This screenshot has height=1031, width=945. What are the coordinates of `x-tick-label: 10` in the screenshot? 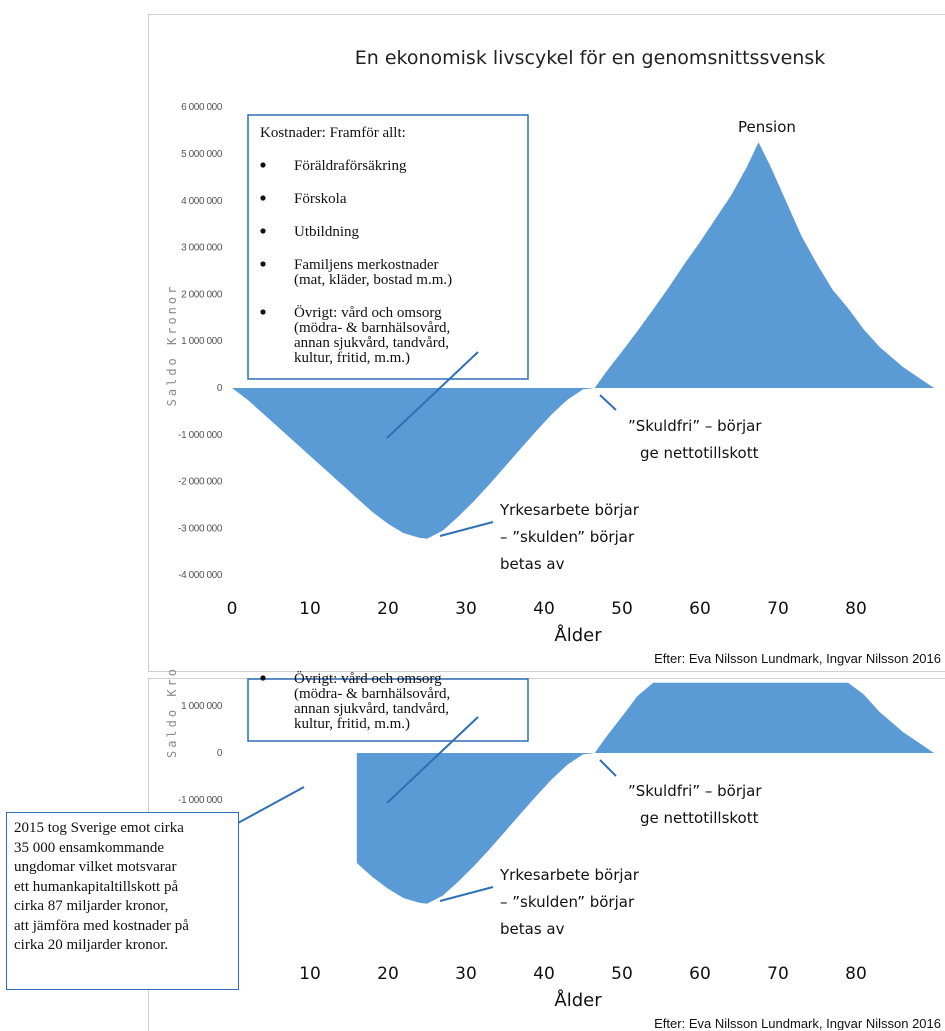 It's located at (310, 609).